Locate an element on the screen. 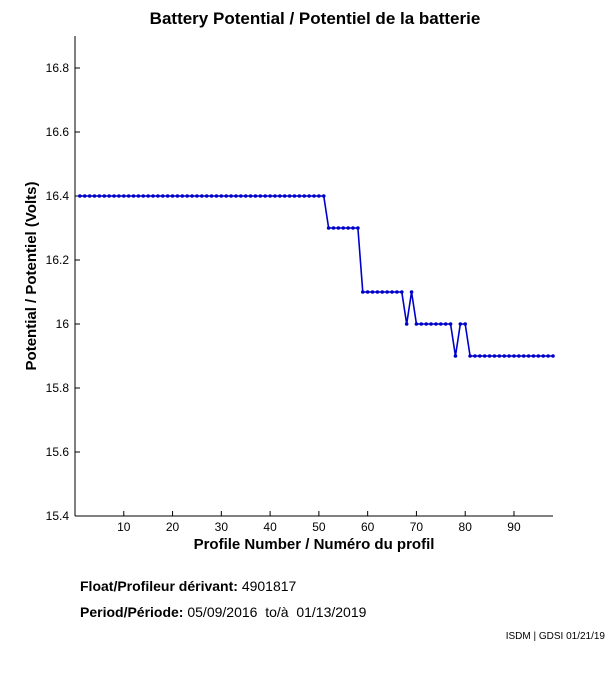 Image resolution: width=611 pixels, height=675 pixels. x-tick-label: 50 is located at coordinates (319, 527).